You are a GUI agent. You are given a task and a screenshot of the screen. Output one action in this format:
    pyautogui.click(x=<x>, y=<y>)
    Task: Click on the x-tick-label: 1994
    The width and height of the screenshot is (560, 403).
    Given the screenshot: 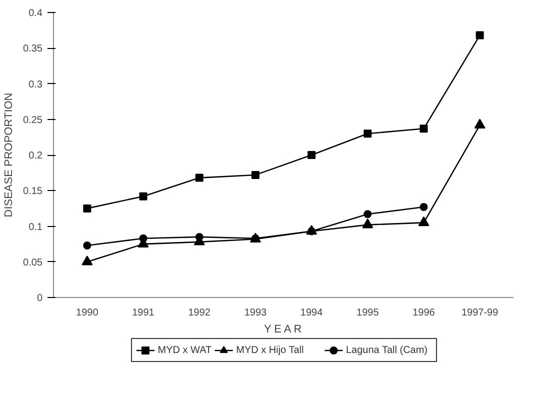 What is the action you would take?
    pyautogui.click(x=312, y=313)
    